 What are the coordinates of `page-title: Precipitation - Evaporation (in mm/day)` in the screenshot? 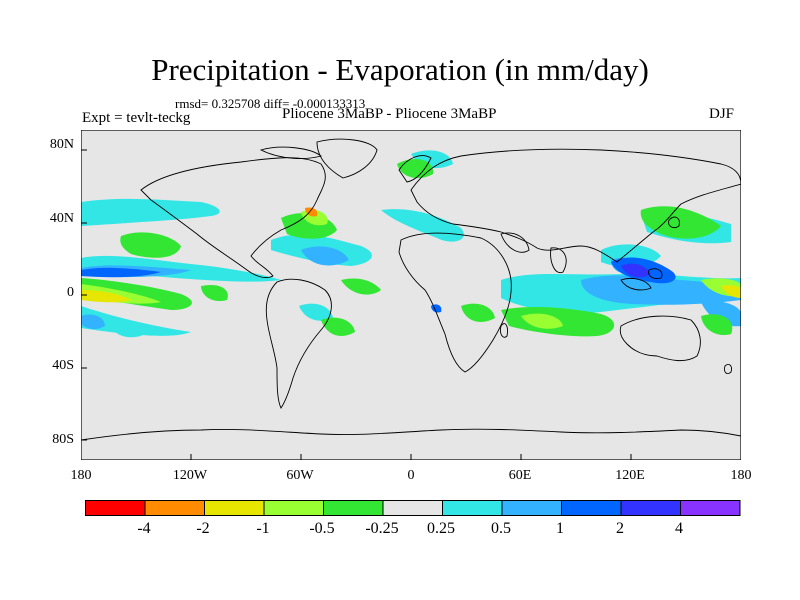 It's located at (400, 69).